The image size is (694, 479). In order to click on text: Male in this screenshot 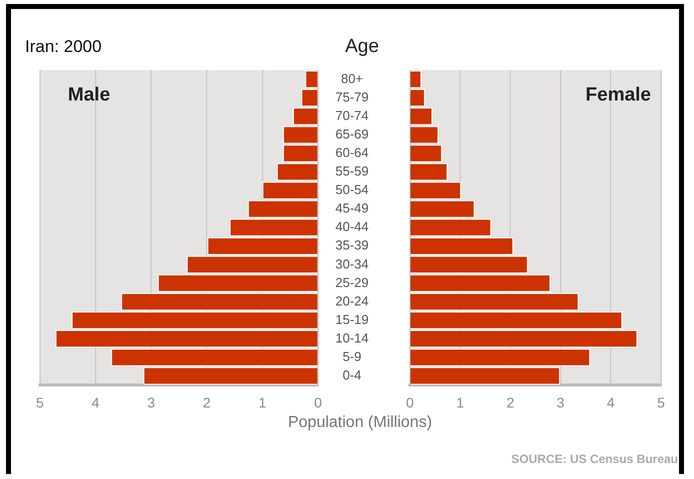, I will do `click(89, 95)`.